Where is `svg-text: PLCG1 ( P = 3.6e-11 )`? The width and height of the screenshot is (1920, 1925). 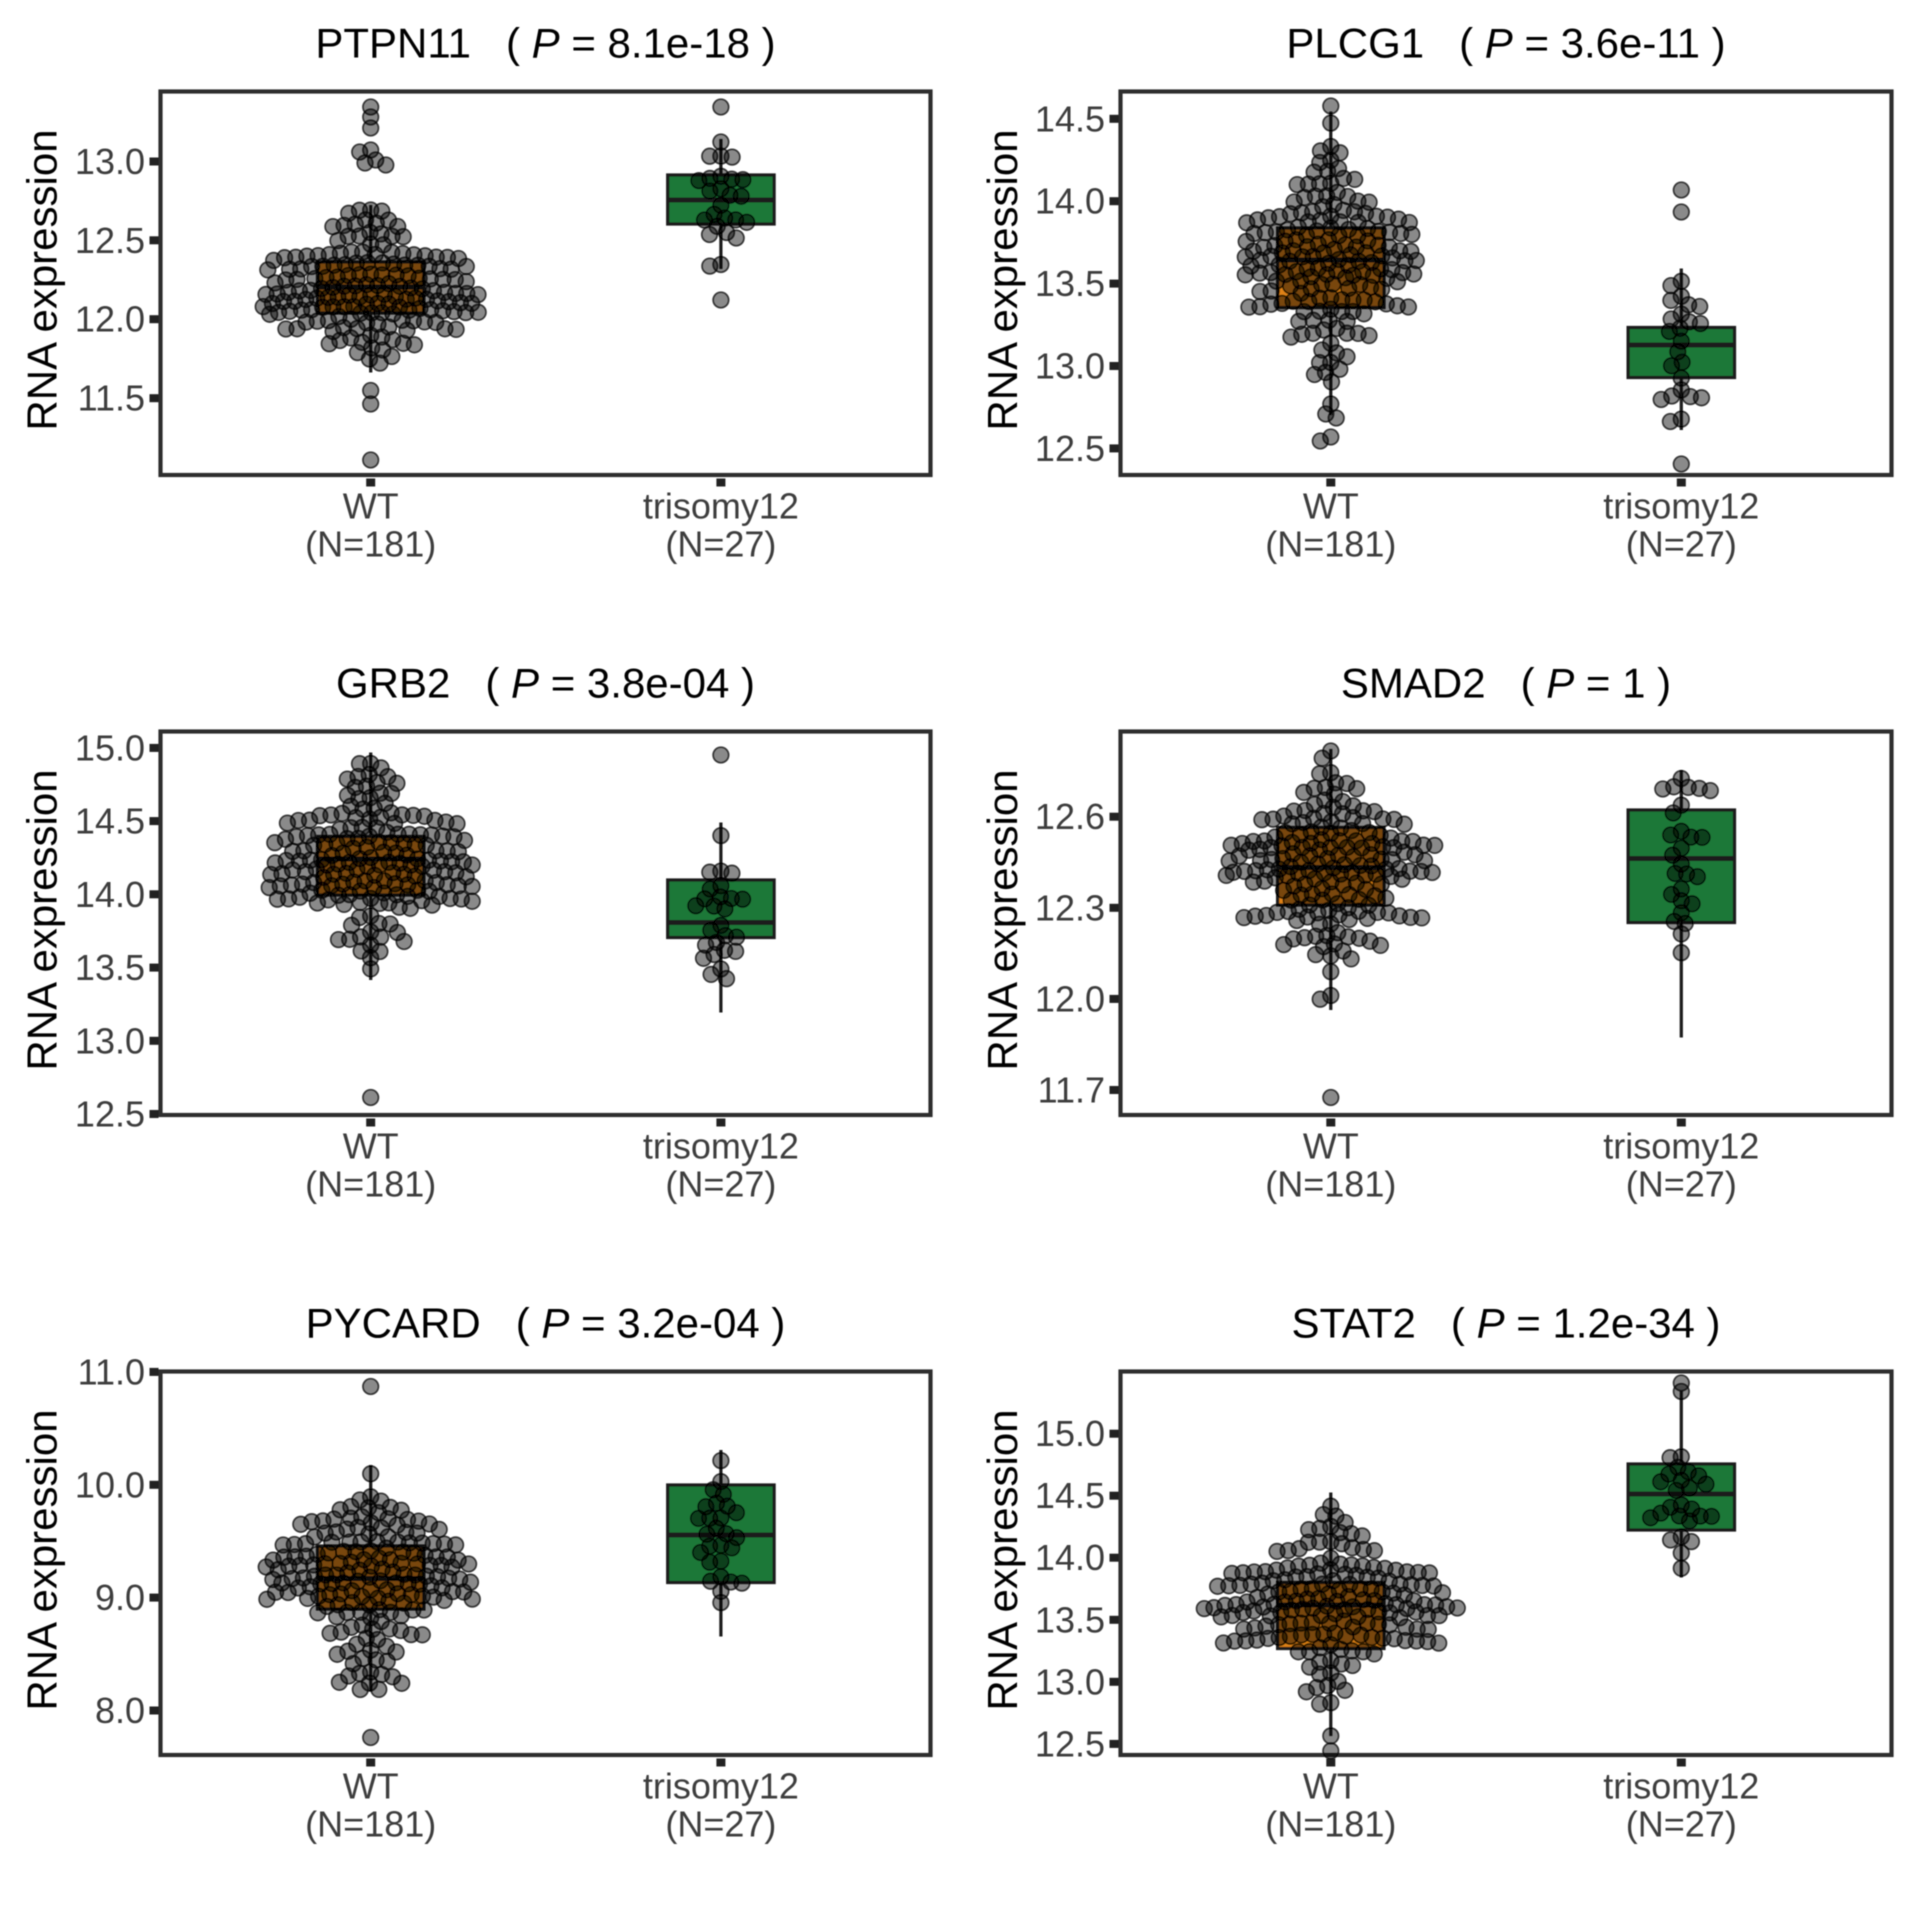 svg-text: PLCG1 ( P = 3.6e-11 ) is located at coordinates (1505, 43).